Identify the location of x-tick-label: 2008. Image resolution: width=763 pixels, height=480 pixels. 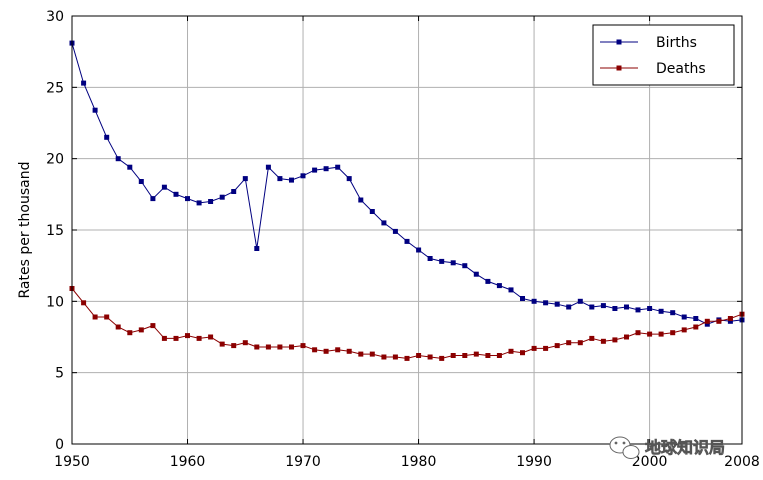
(742, 462).